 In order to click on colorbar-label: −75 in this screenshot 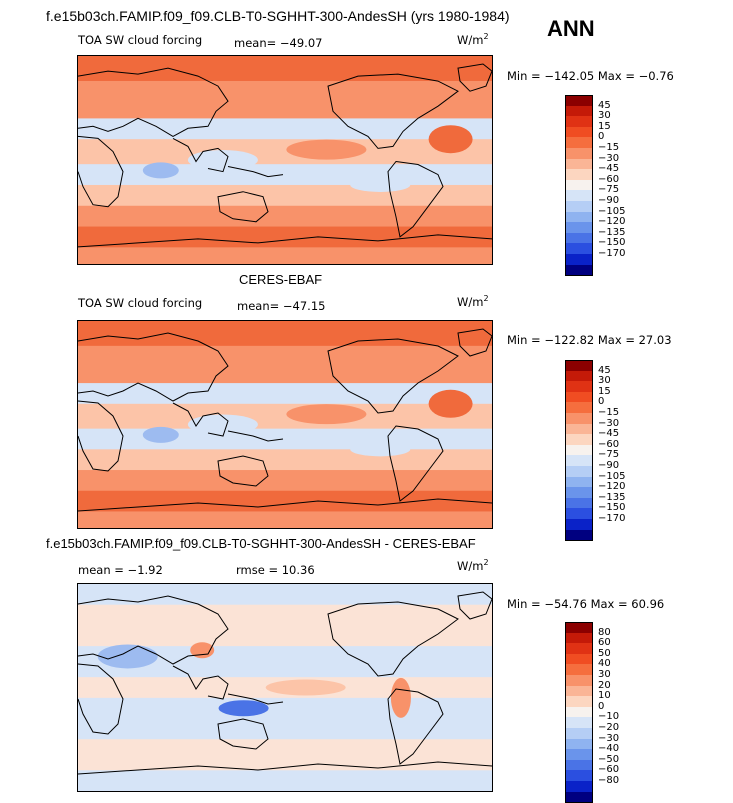, I will do `click(609, 455)`.